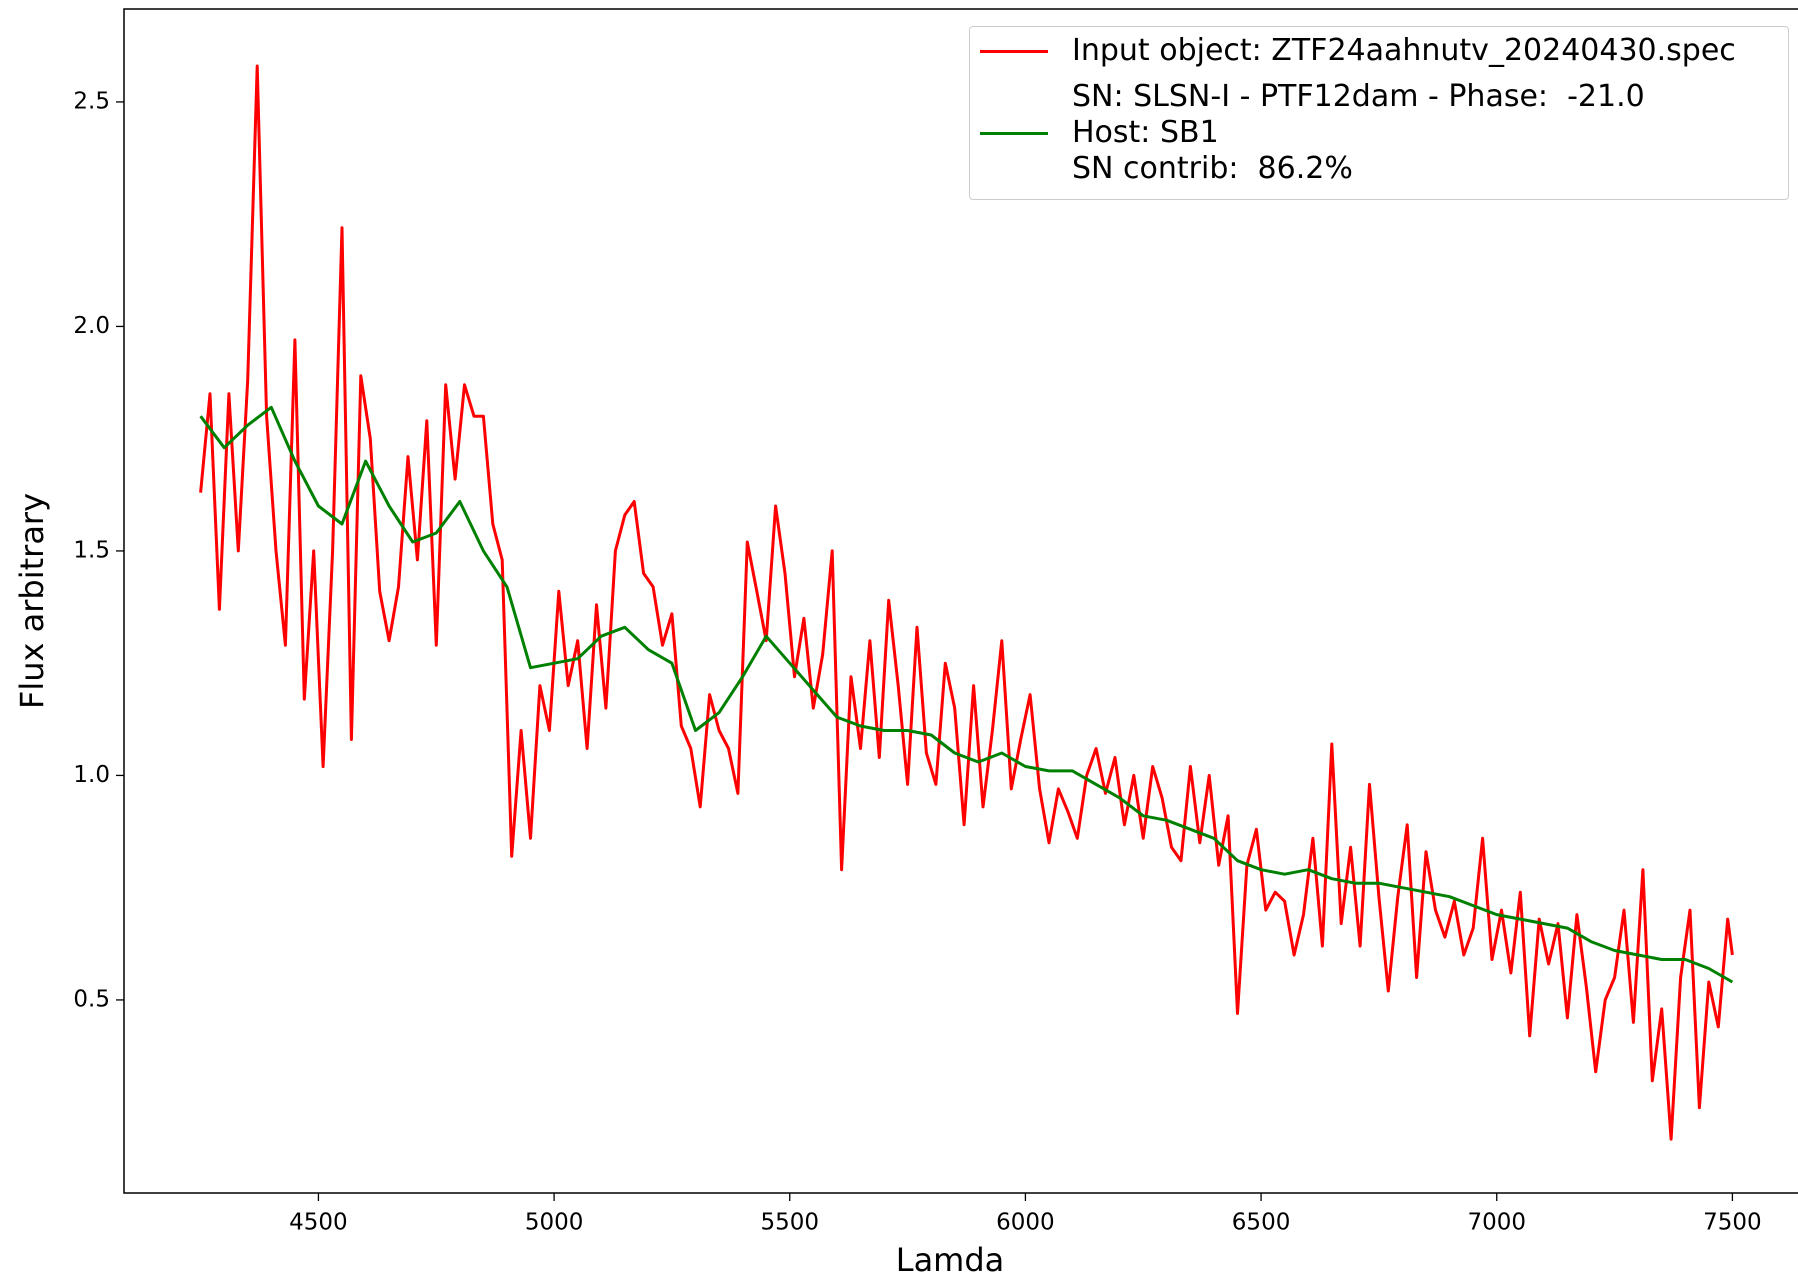  Describe the element at coordinates (91, 999) in the screenshot. I see `y-tick-label: 0.5` at that location.